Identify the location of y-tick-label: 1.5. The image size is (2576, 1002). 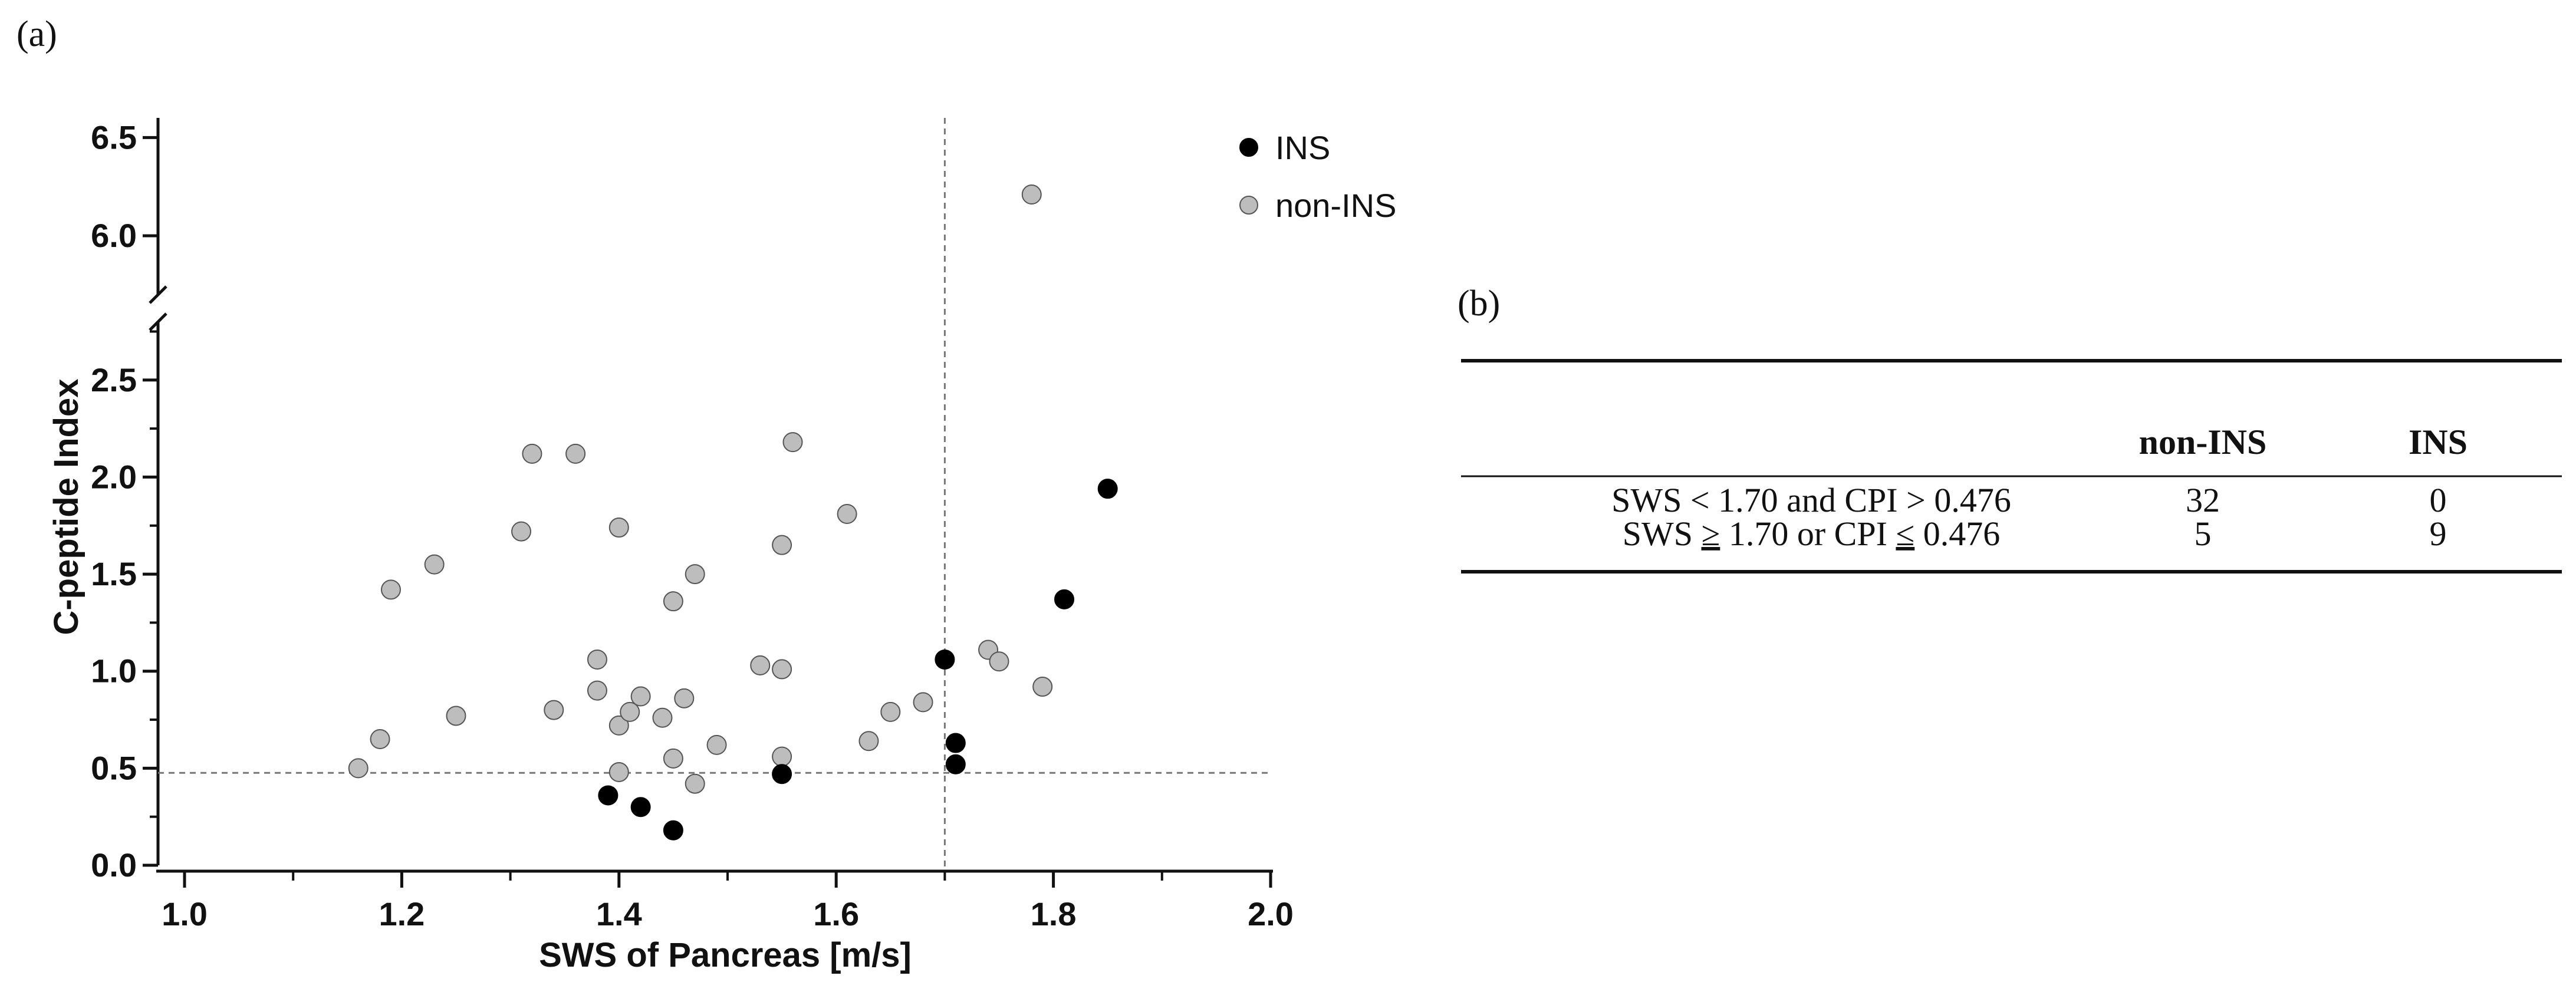
(114, 573).